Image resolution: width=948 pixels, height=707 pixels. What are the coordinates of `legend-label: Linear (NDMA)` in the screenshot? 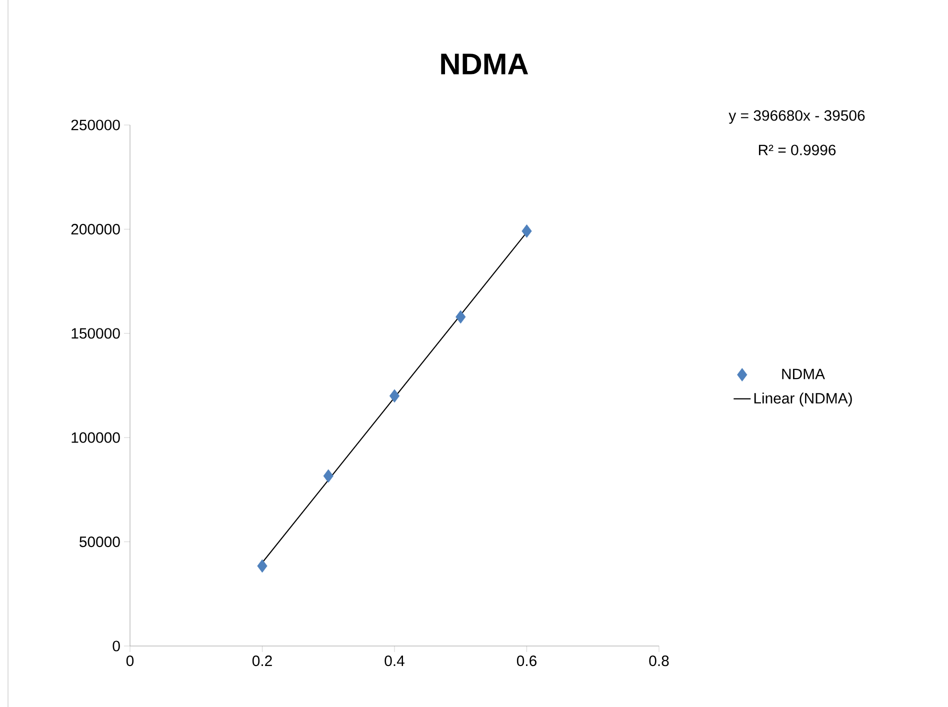 It's located at (803, 399).